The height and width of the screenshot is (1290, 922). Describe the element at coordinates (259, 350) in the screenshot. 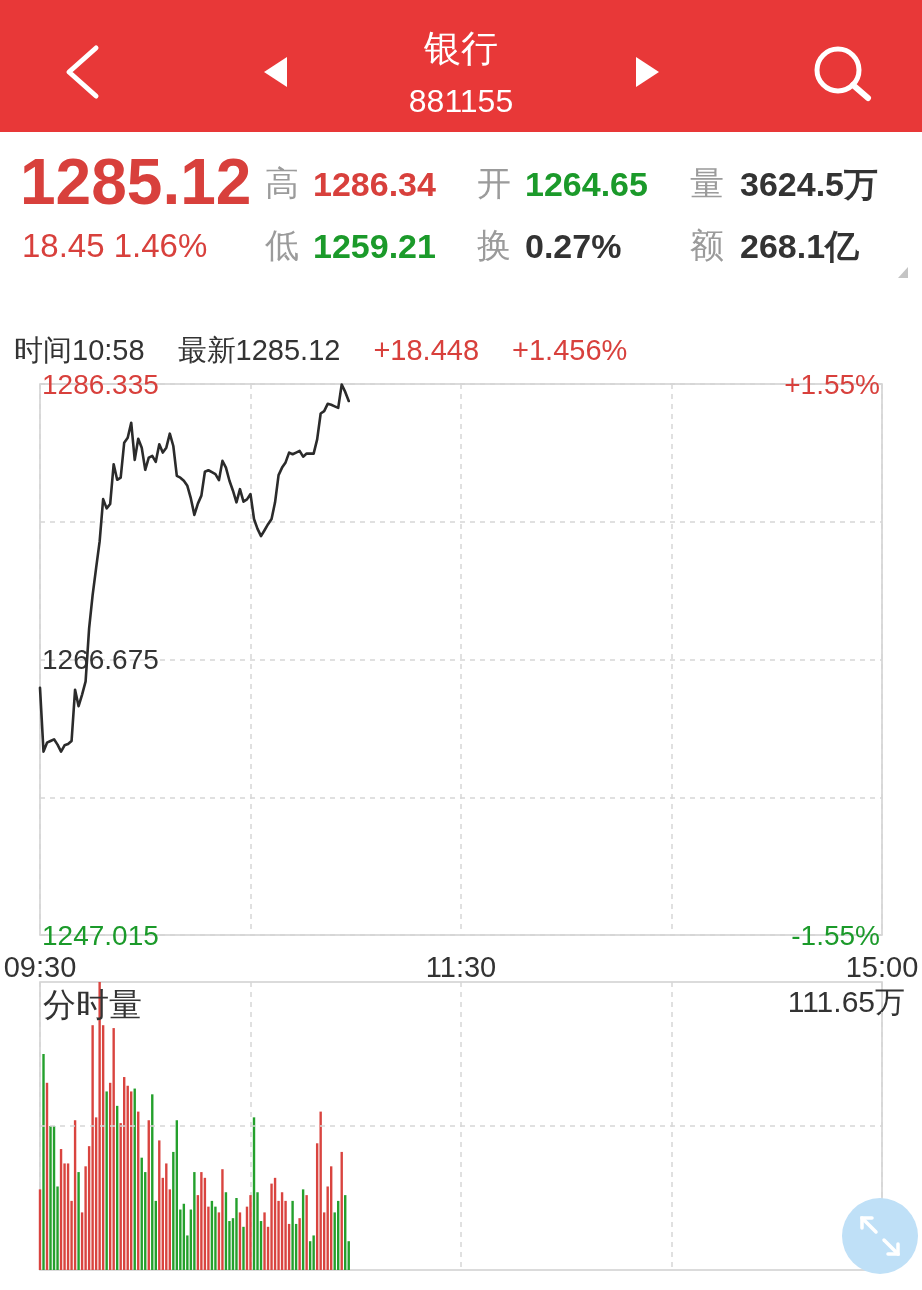

I see `text: 最新1285.12` at that location.